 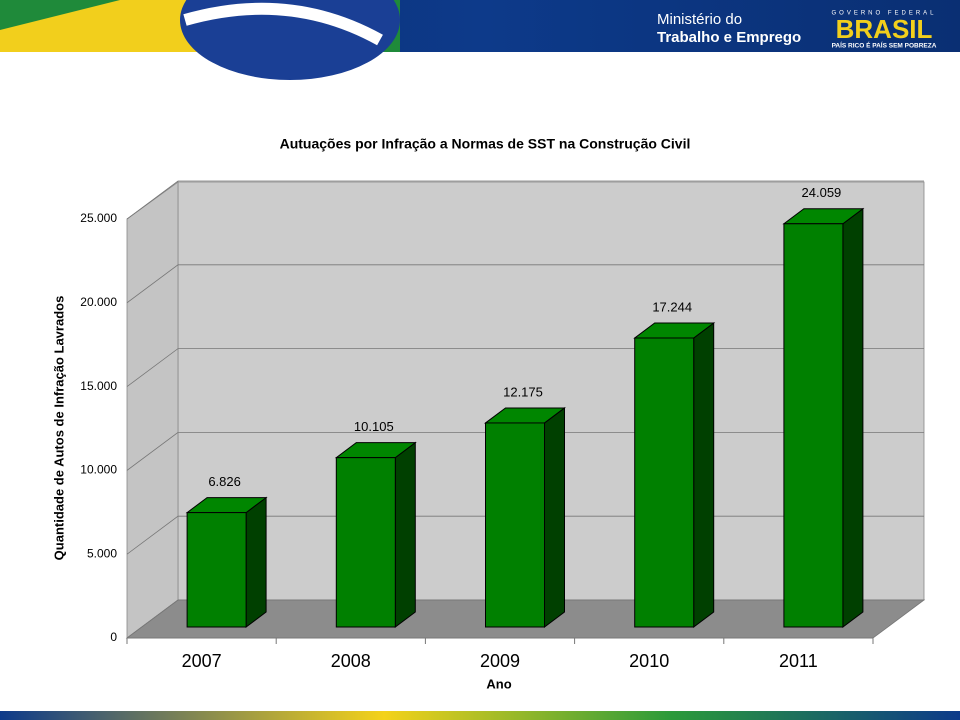 What do you see at coordinates (498, 683) in the screenshot?
I see `x-axis-label: Ano` at bounding box center [498, 683].